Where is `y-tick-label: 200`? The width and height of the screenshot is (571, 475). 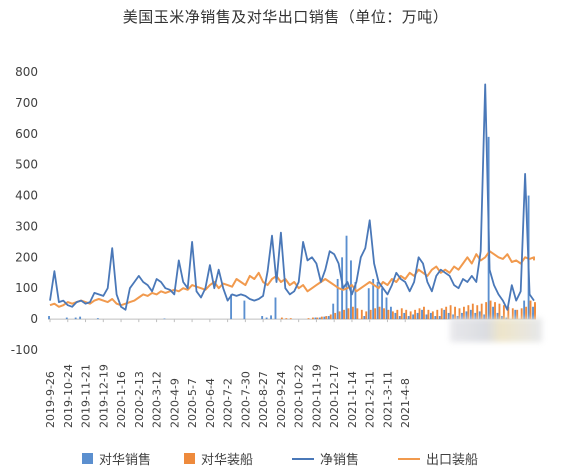
y-tick-label: 200 is located at coordinates (26, 257).